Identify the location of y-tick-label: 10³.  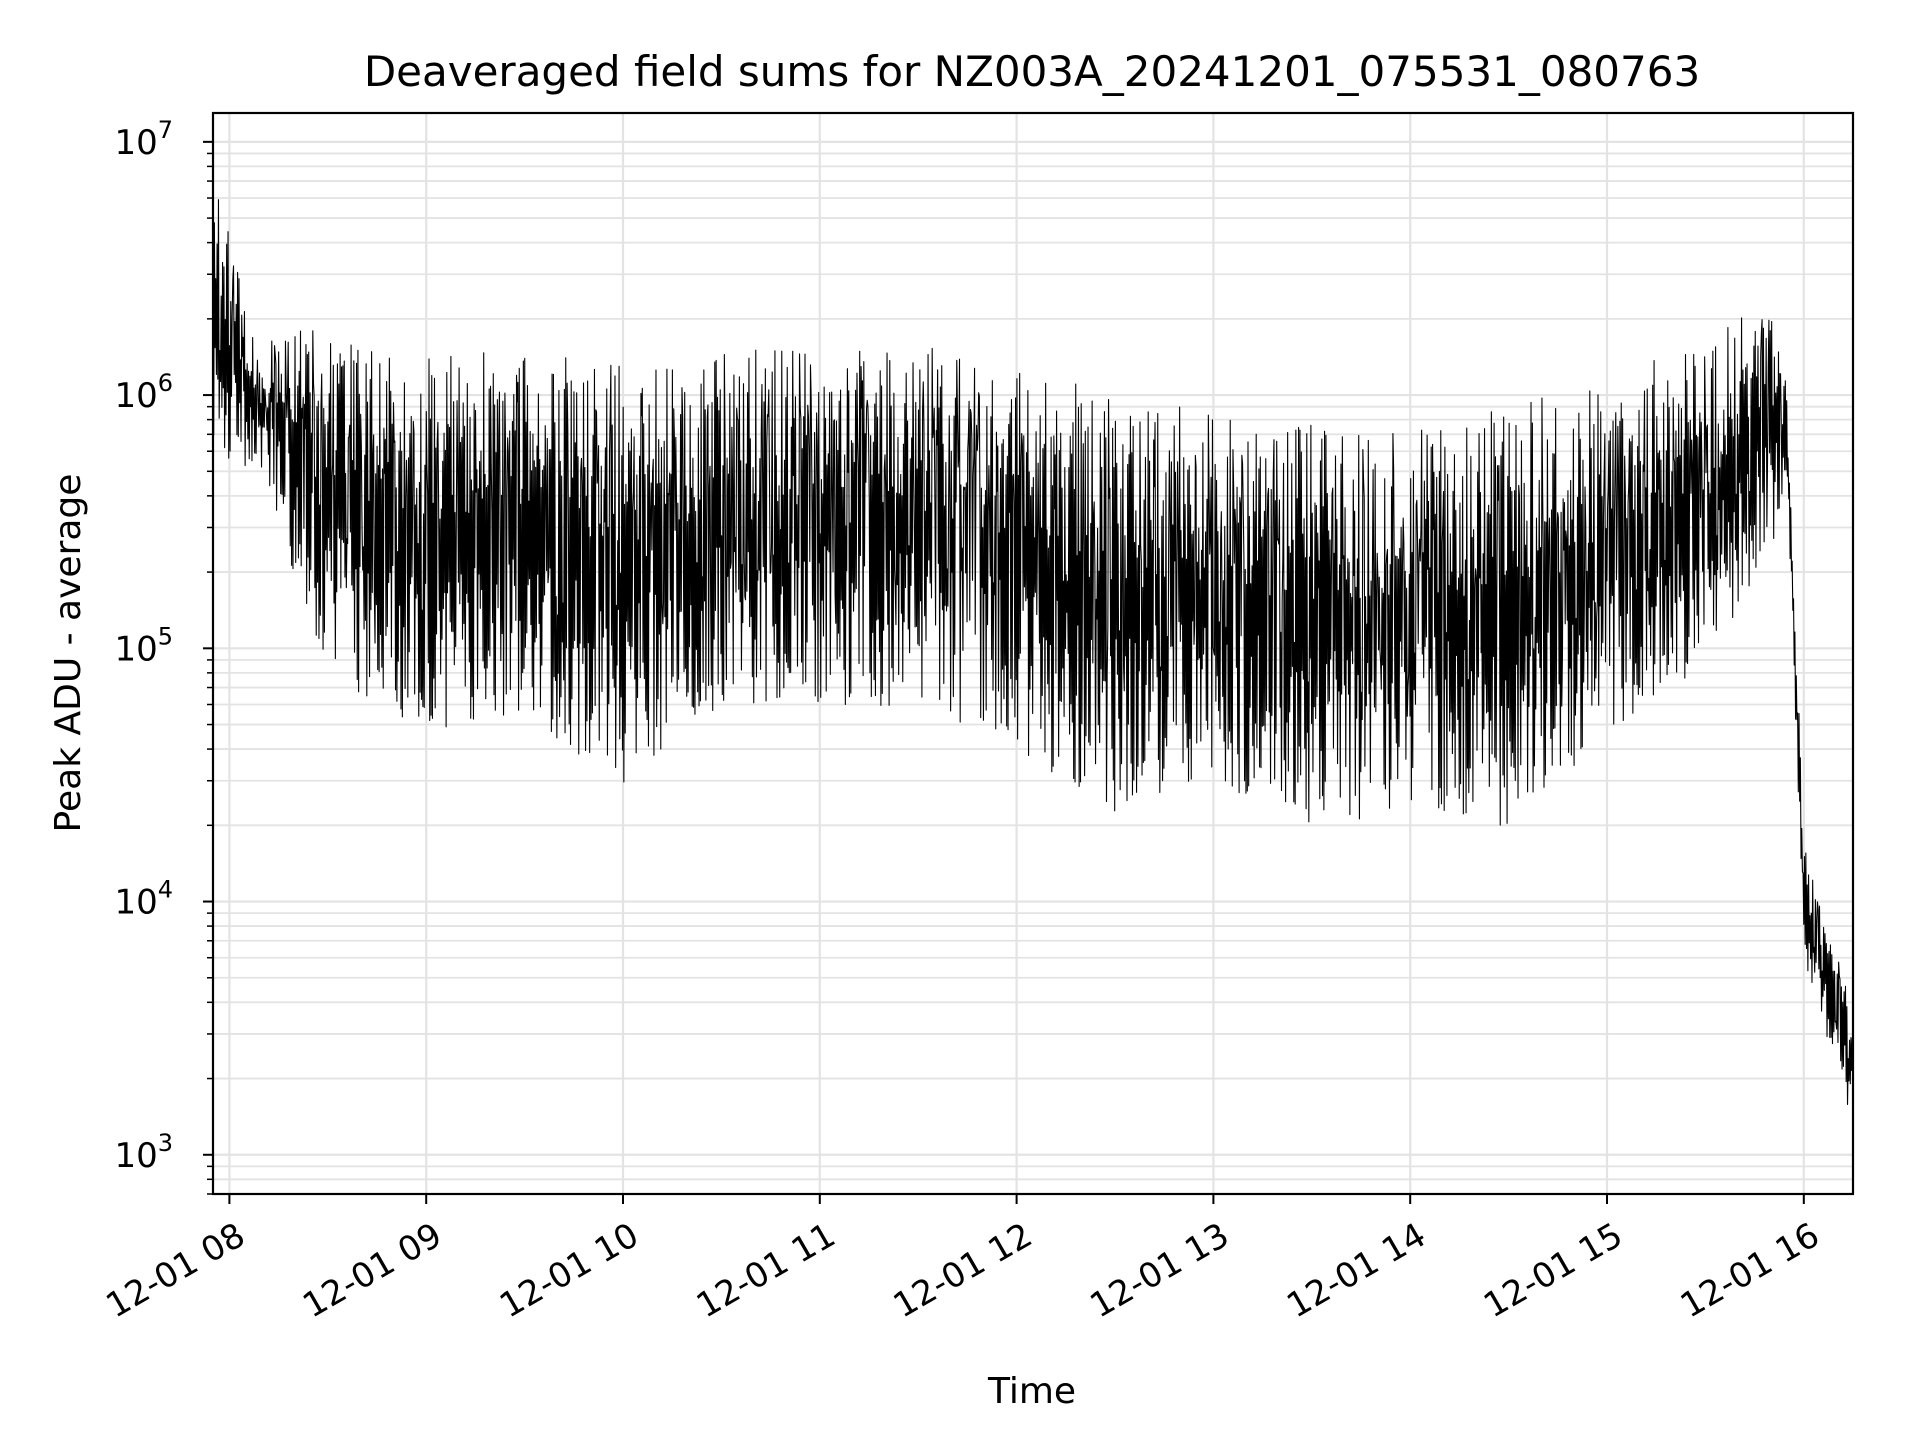
(143, 1152).